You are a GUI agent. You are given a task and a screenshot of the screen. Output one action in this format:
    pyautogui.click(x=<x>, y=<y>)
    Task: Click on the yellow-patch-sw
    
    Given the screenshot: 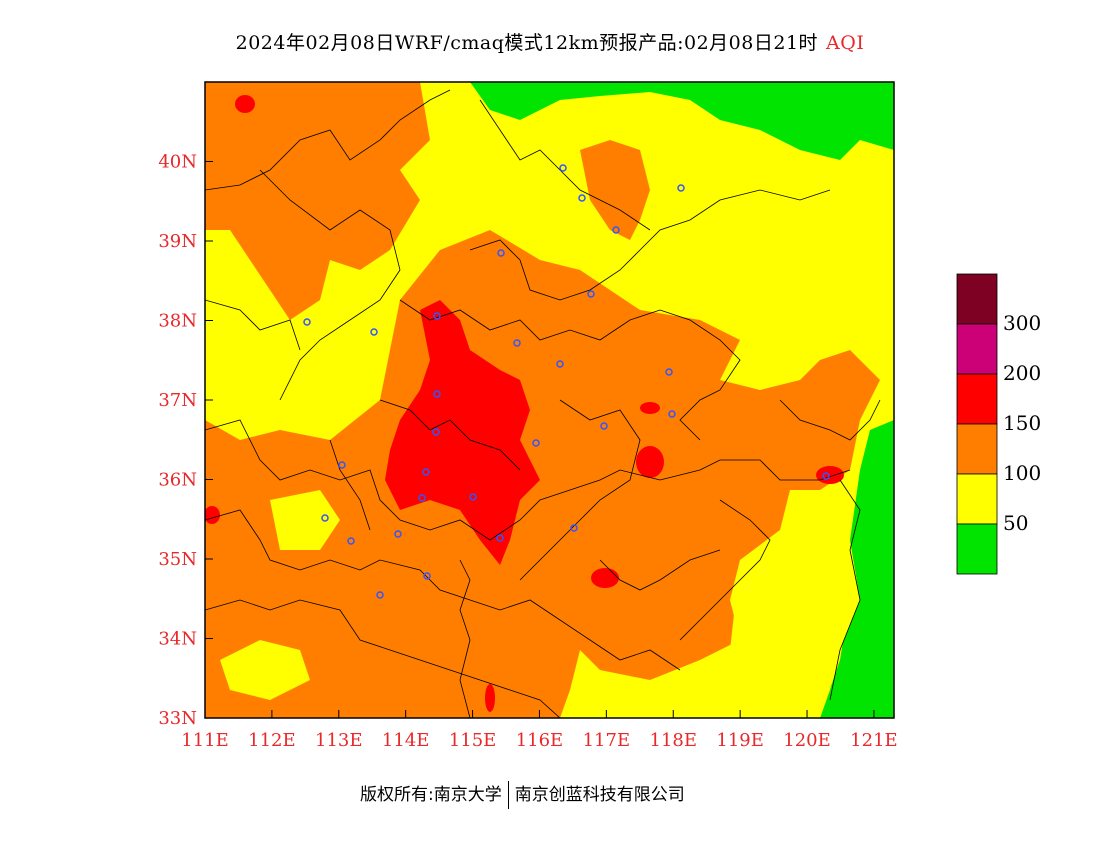 What is the action you would take?
    pyautogui.click(x=265, y=670)
    